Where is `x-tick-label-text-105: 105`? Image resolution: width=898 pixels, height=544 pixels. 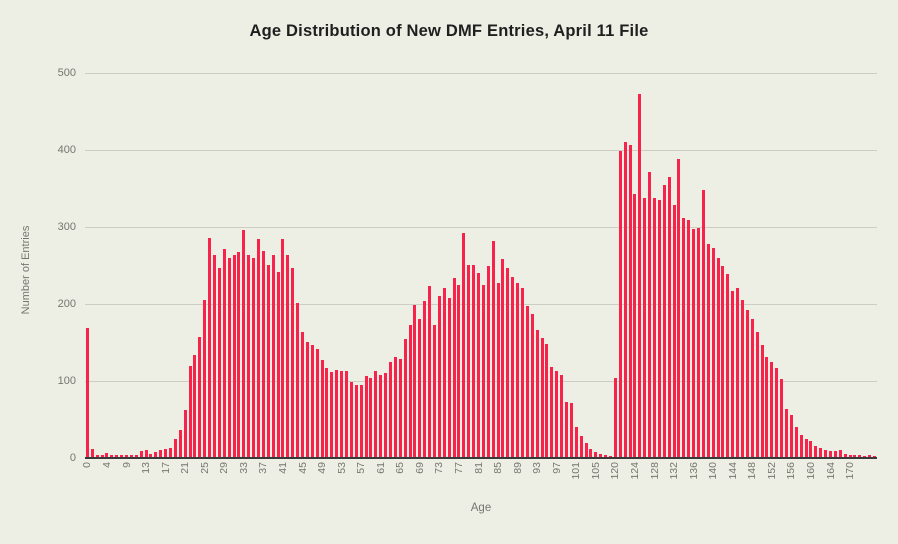 x-tick-label-text-105: 105 is located at coordinates (595, 471).